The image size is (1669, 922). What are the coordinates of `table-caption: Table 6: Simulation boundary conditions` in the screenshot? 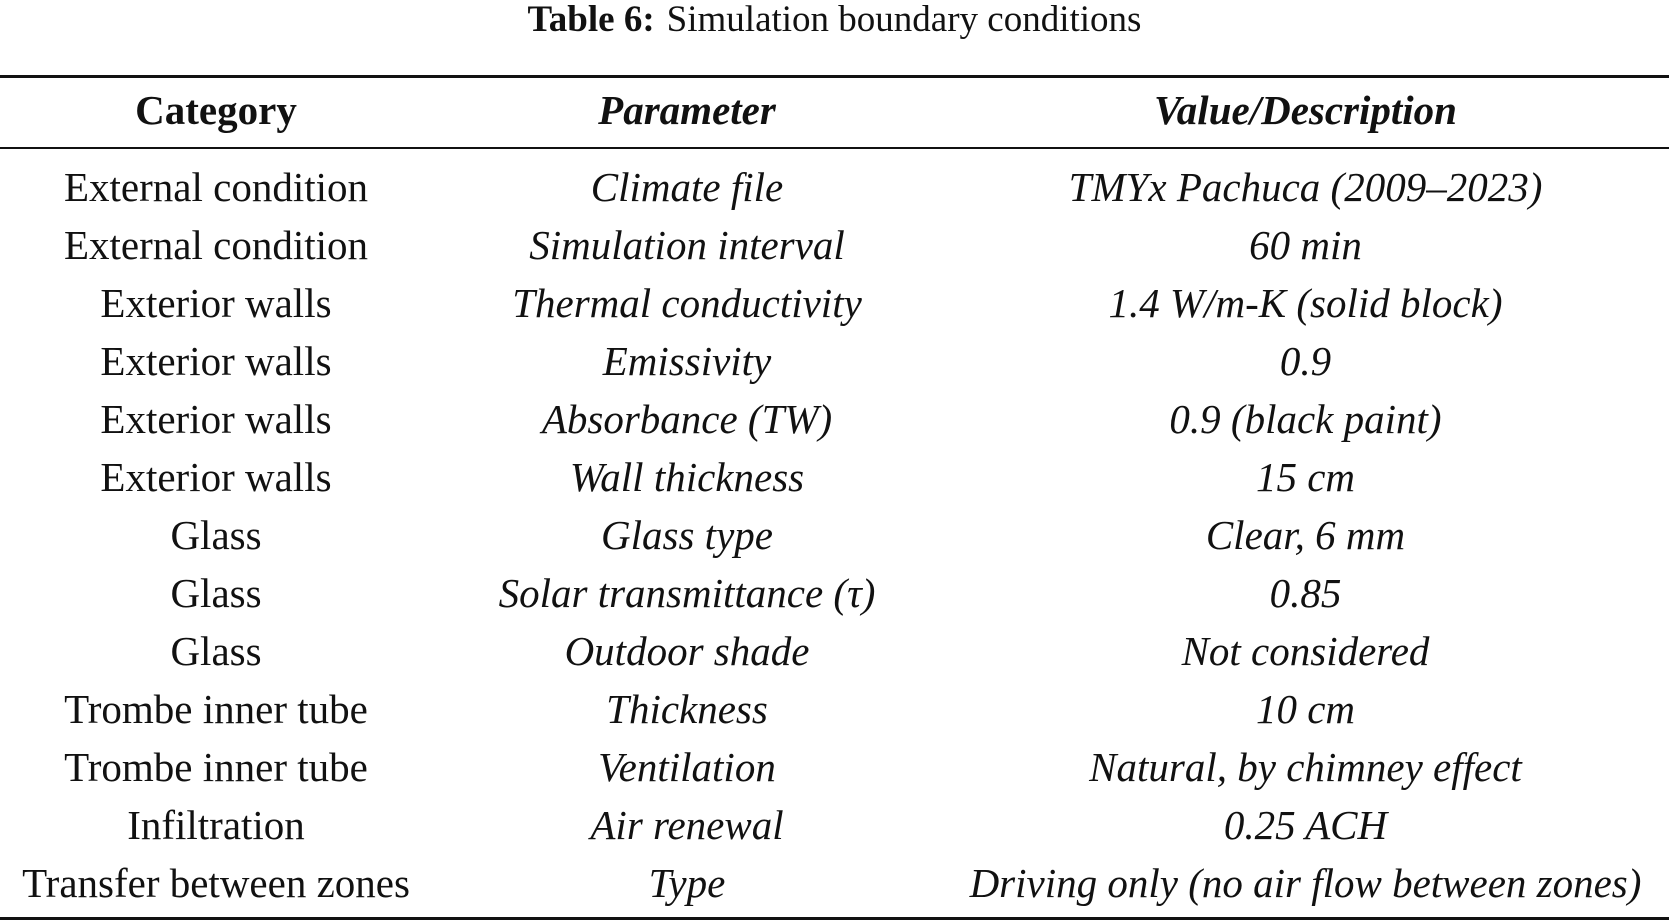 It's located at (834, 22).